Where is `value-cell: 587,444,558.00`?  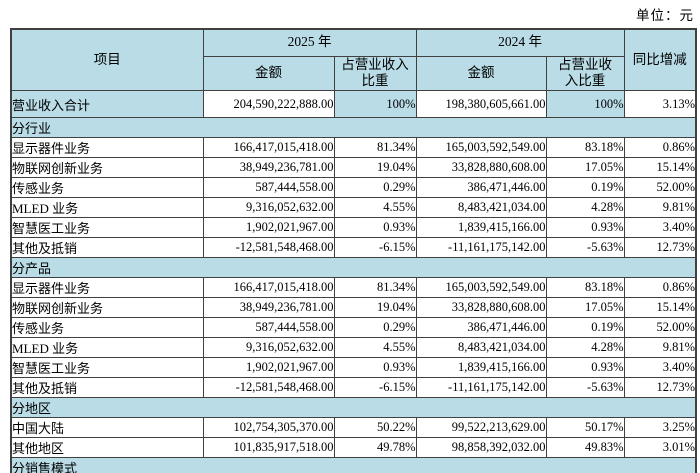
value-cell: 587,444,558.00 is located at coordinates (268, 328).